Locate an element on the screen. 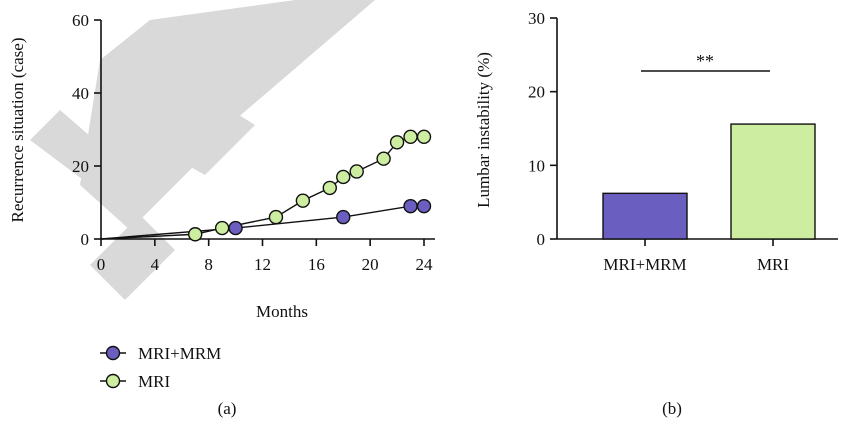 The image size is (851, 429). bar-mri is located at coordinates (773, 181).